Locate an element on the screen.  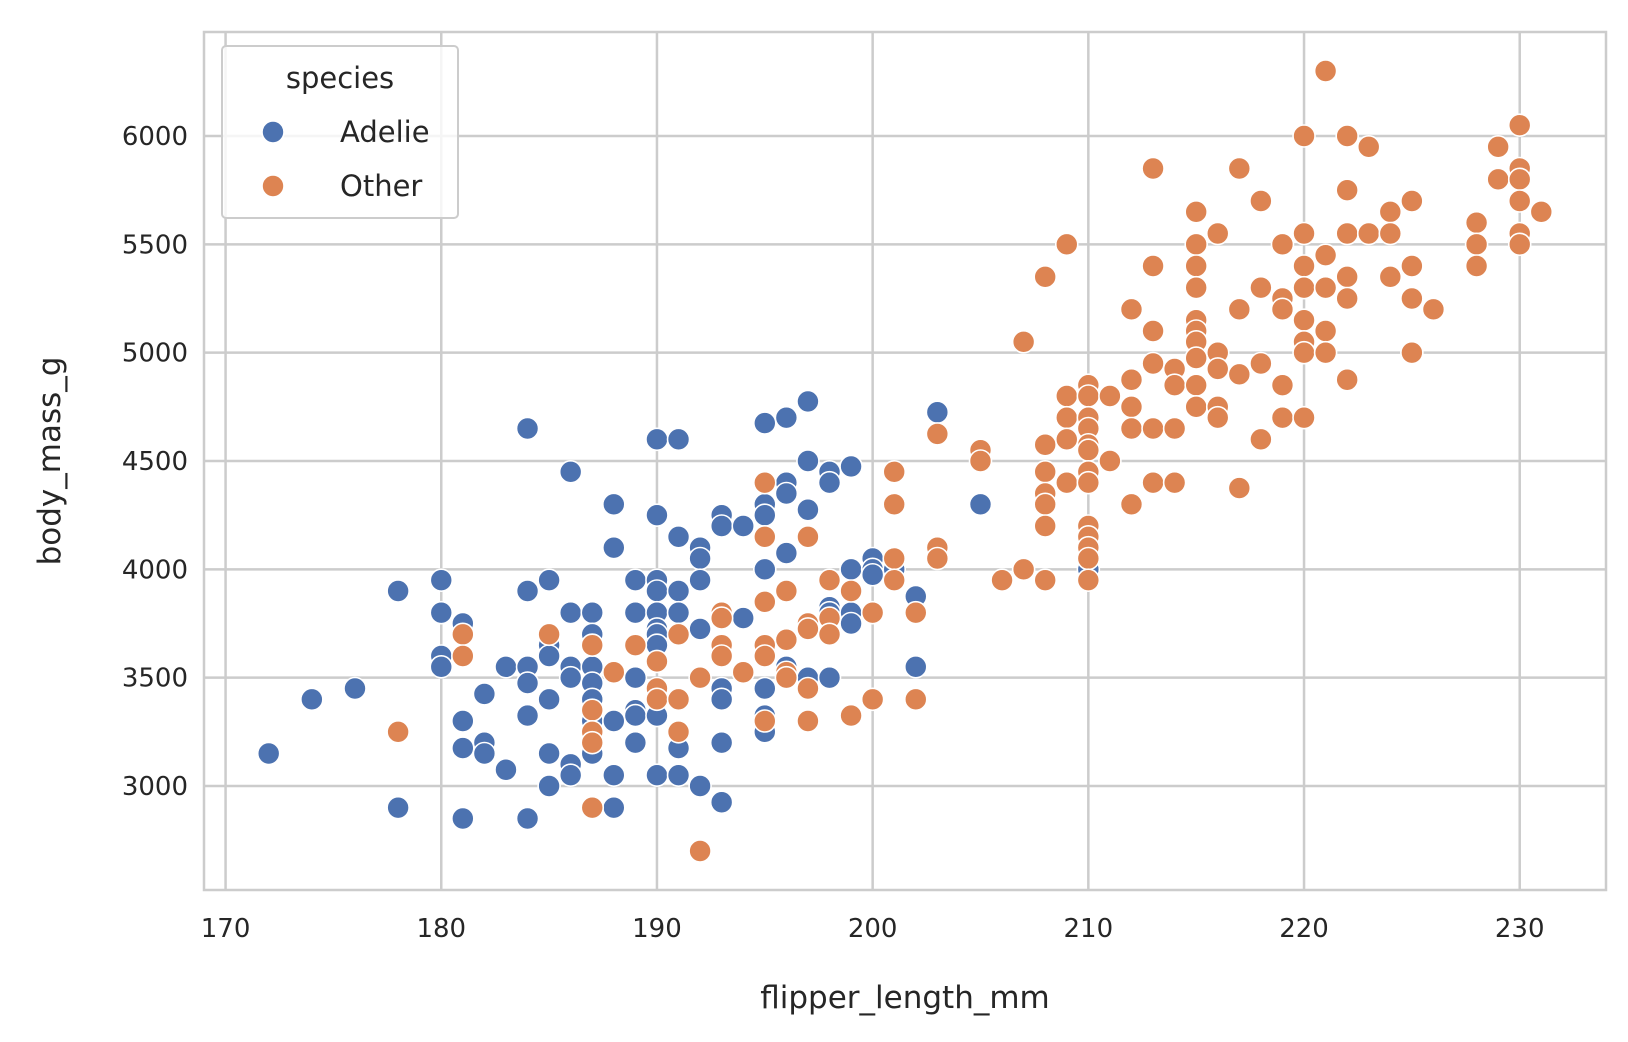
x-tick-label: 220 is located at coordinates (1304, 929).